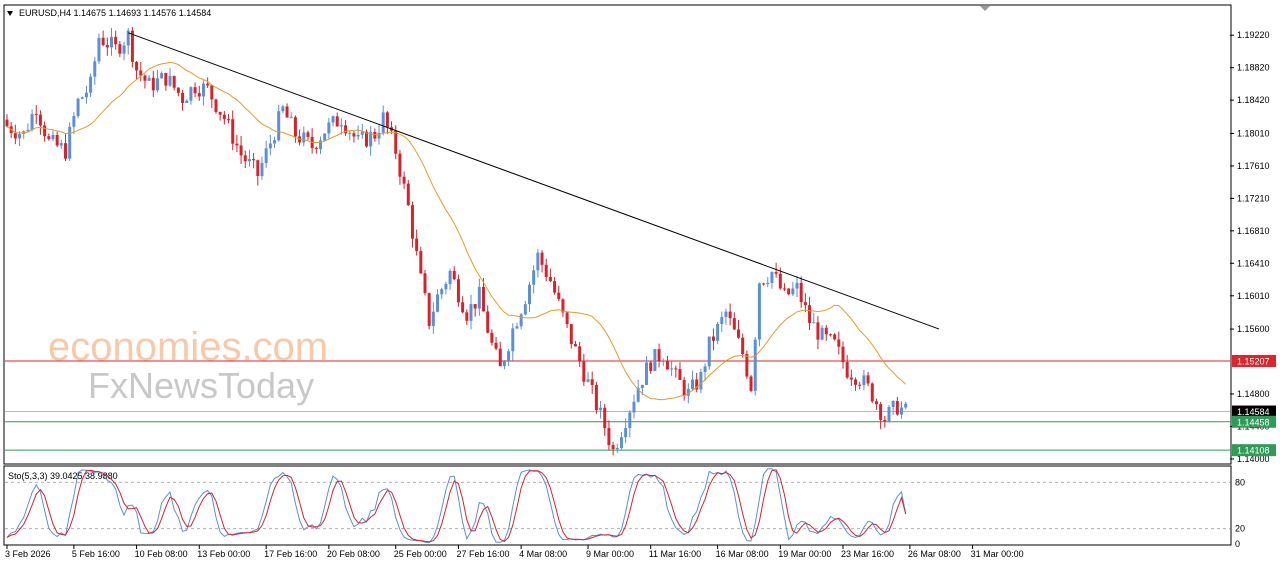 The height and width of the screenshot is (567, 1280). Describe the element at coordinates (985, 8) in the screenshot. I see `shift-marker-icon` at that location.